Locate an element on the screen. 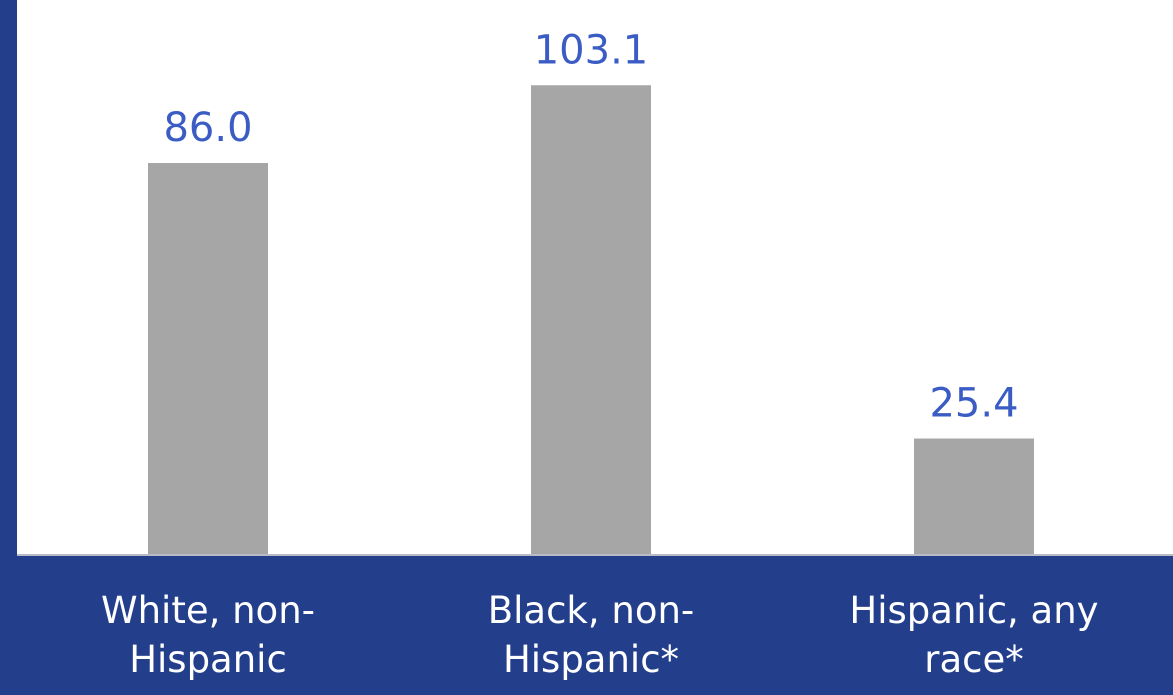 Image resolution: width=1173 pixels, height=695 pixels. category-label-white-non-hispanic: White, non- Hispanic is located at coordinates (208, 635).